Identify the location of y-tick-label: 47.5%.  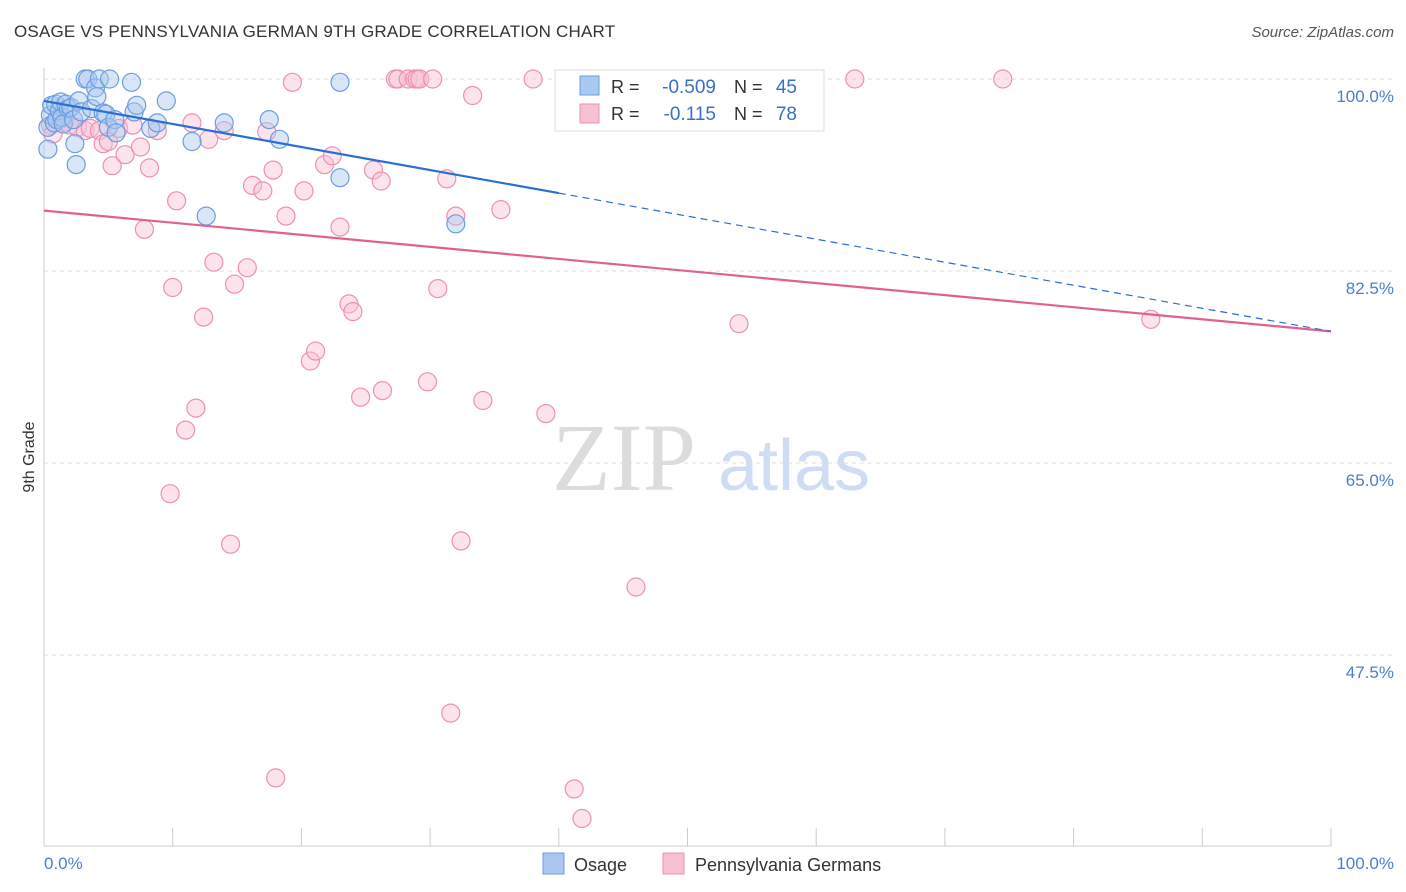
(1370, 672).